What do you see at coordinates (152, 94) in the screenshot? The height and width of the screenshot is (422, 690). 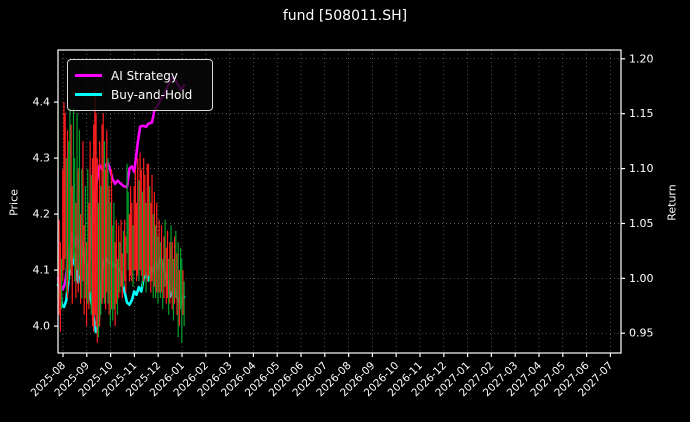 I see `legend-label-buy-and-hold: Buy-and-Hold` at bounding box center [152, 94].